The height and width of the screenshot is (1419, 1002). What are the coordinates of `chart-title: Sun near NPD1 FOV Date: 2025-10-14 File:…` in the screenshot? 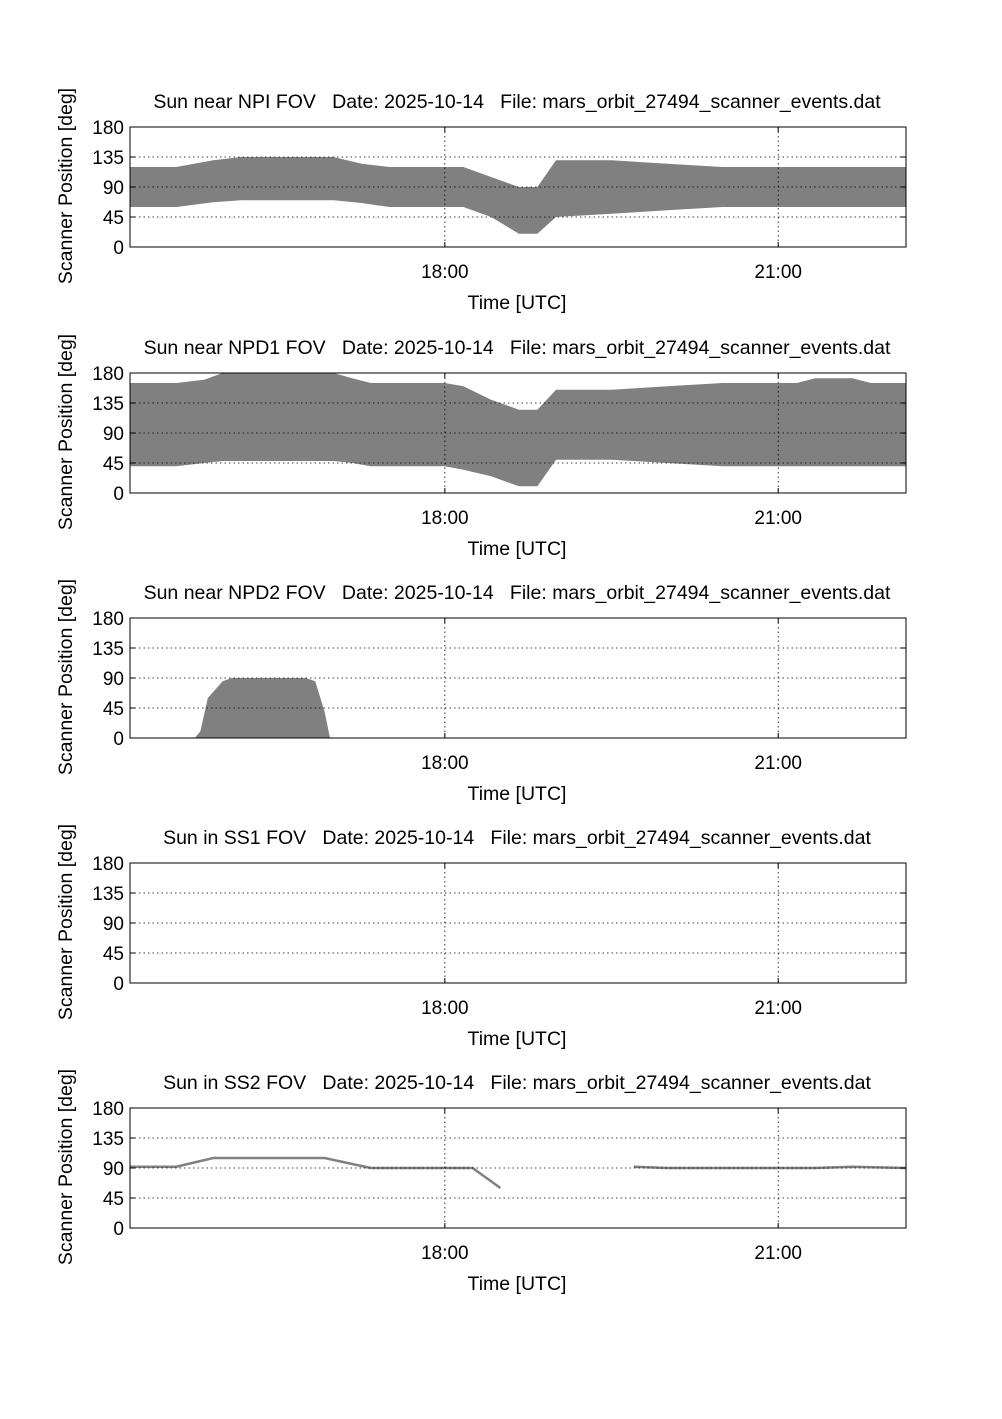 It's located at (517, 348).